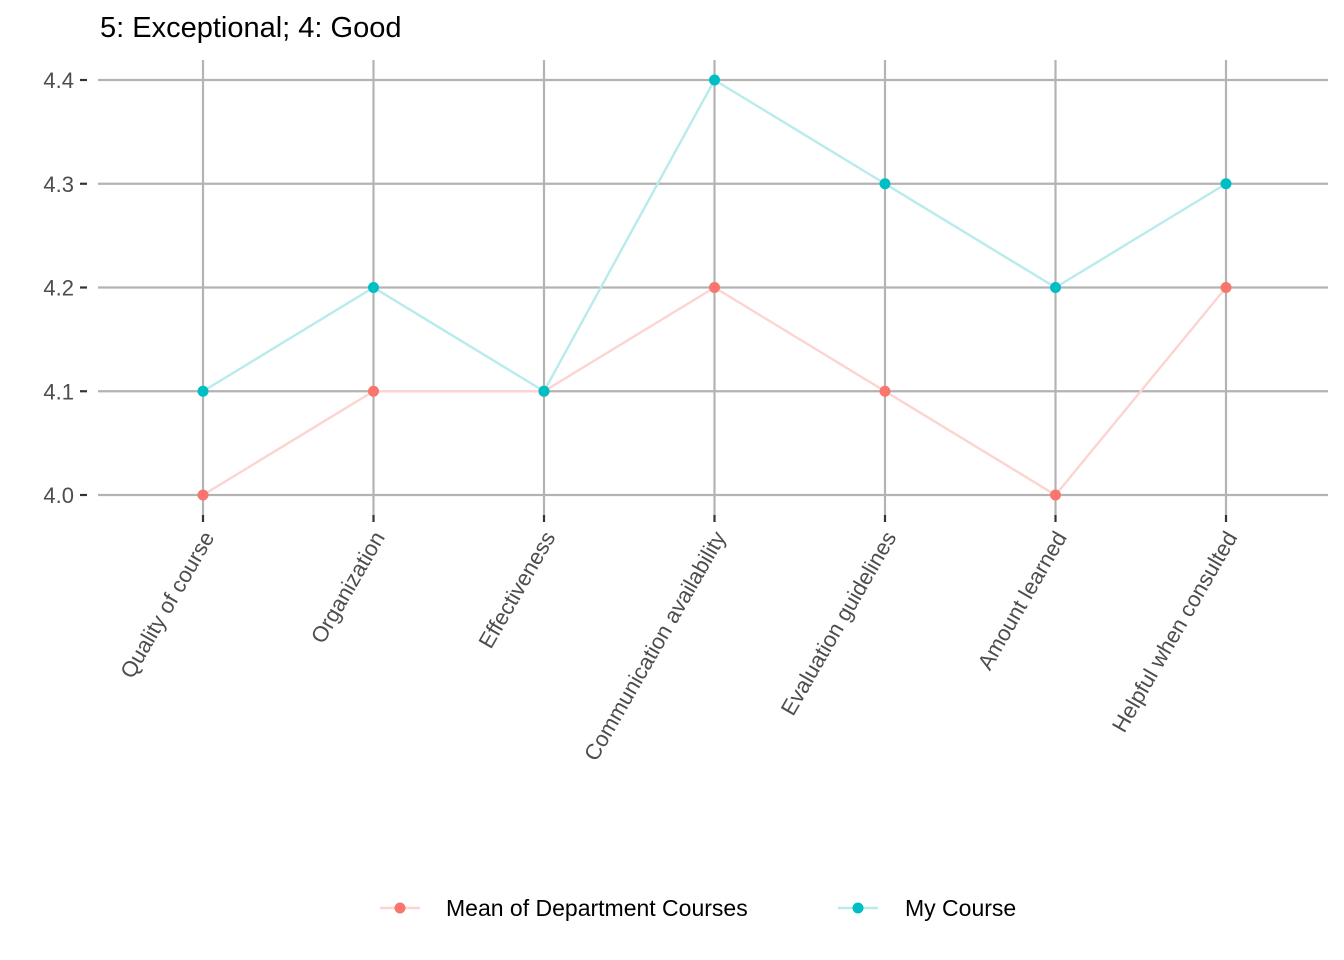  What do you see at coordinates (960, 908) in the screenshot?
I see `legend-label: My Course` at bounding box center [960, 908].